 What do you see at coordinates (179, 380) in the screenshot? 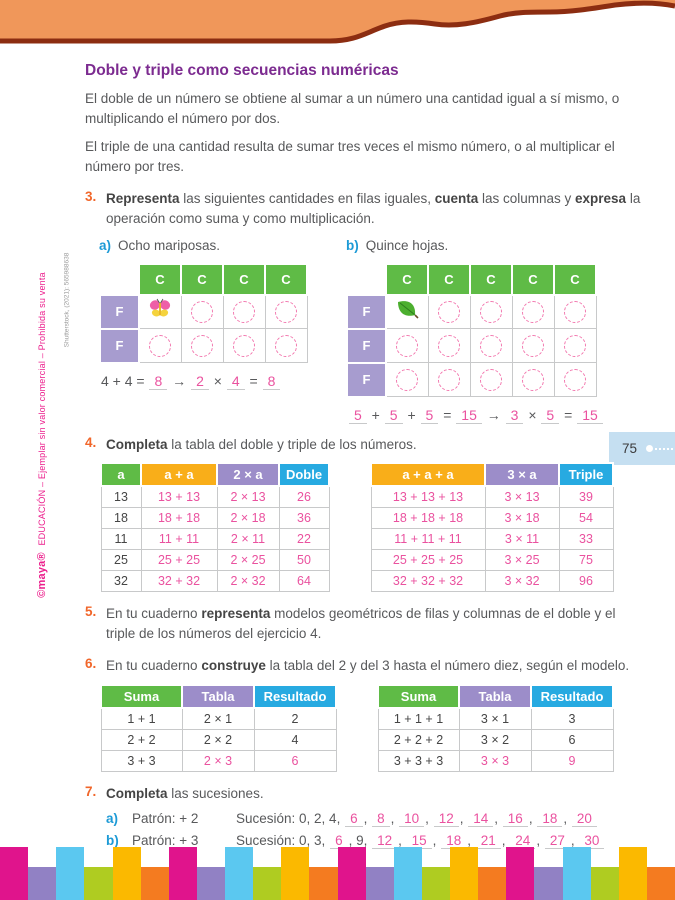
I see `text-segment: →` at bounding box center [179, 380].